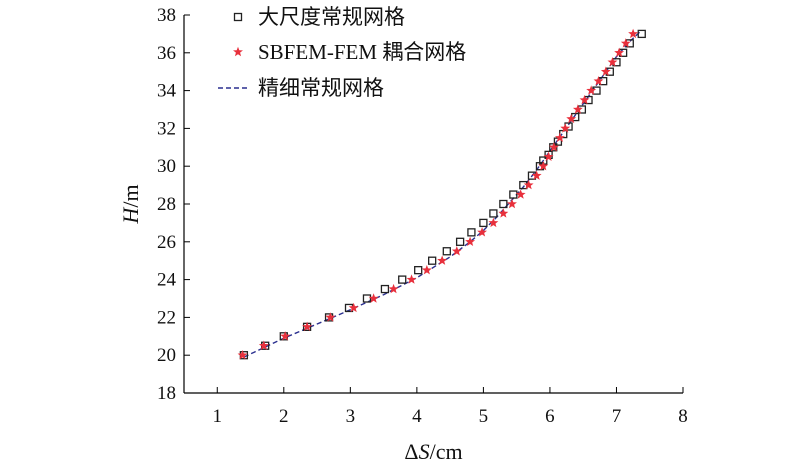 The height and width of the screenshot is (468, 800). What do you see at coordinates (484, 416) in the screenshot?
I see `x-tick-label: 5` at bounding box center [484, 416].